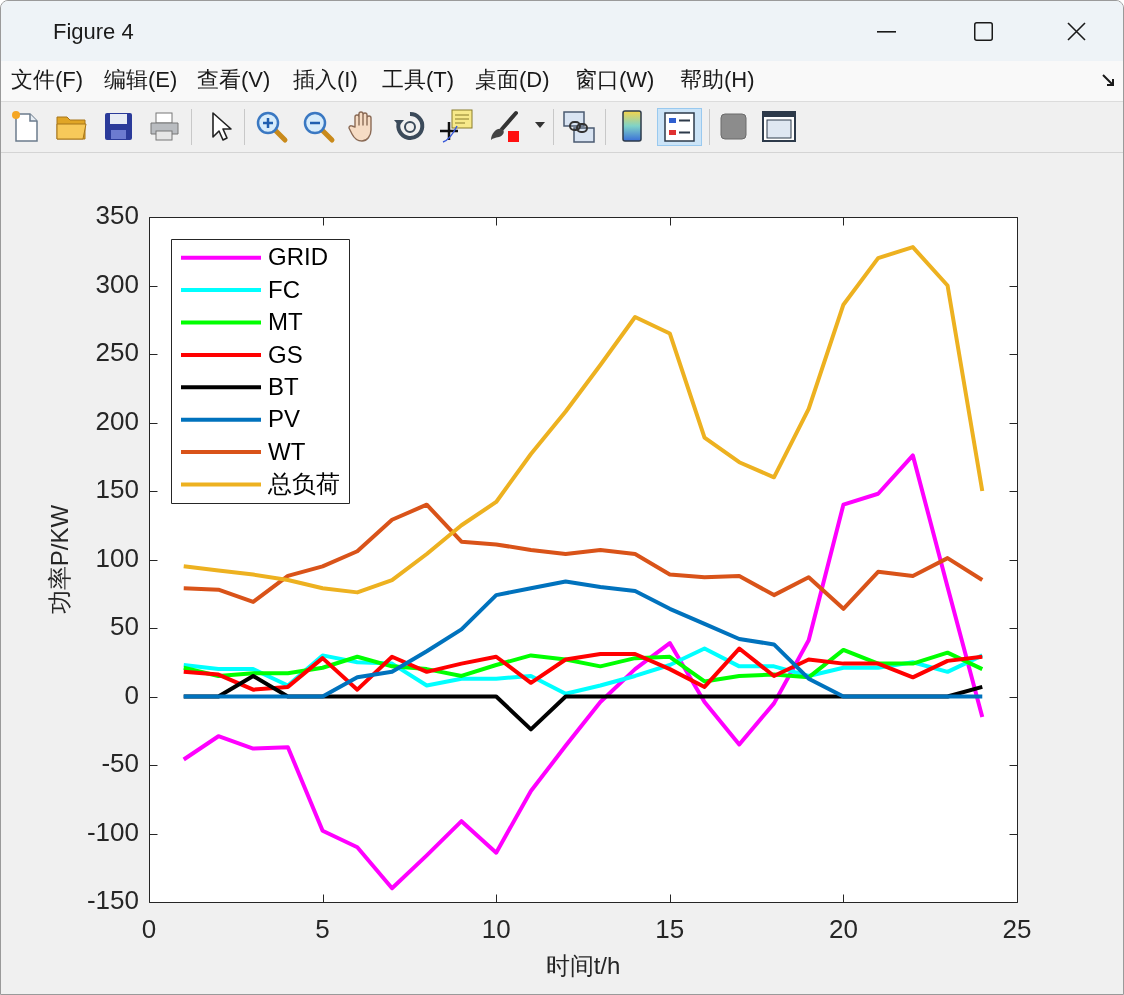 The width and height of the screenshot is (1124, 995). I want to click on text: 工具(T), so click(418, 80).